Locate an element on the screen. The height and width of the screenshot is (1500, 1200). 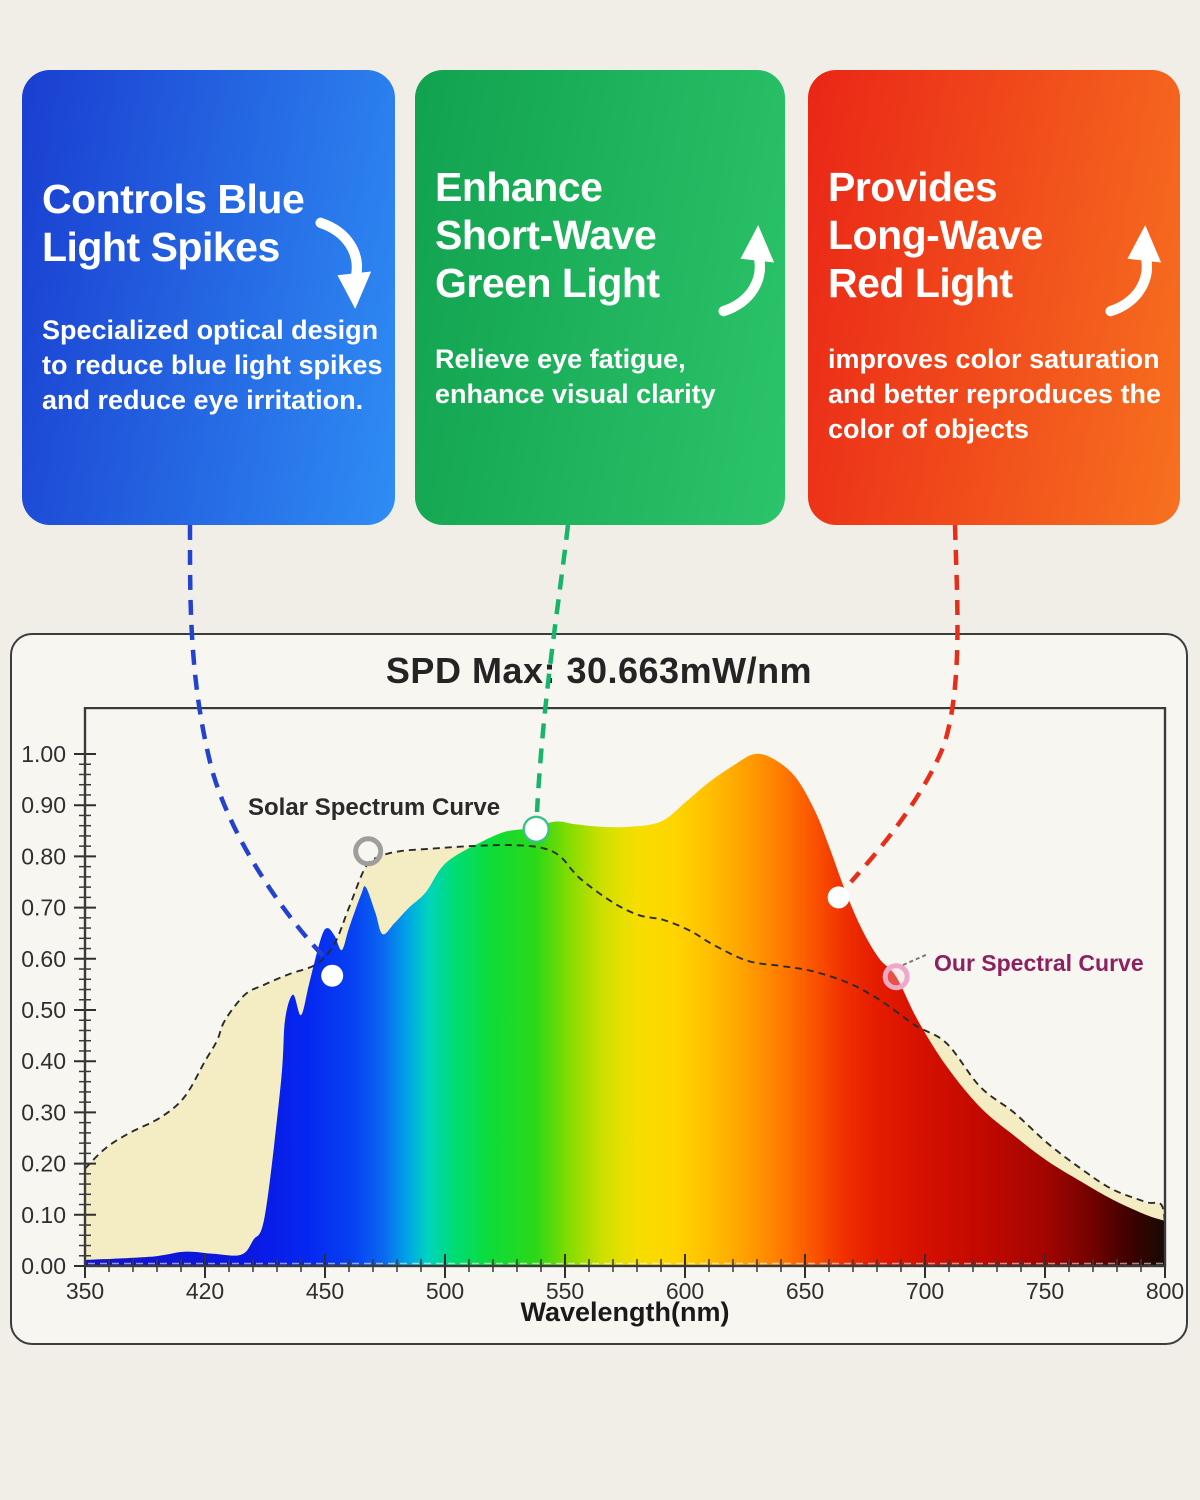
y-tick-label: 0.90 is located at coordinates (43, 805).